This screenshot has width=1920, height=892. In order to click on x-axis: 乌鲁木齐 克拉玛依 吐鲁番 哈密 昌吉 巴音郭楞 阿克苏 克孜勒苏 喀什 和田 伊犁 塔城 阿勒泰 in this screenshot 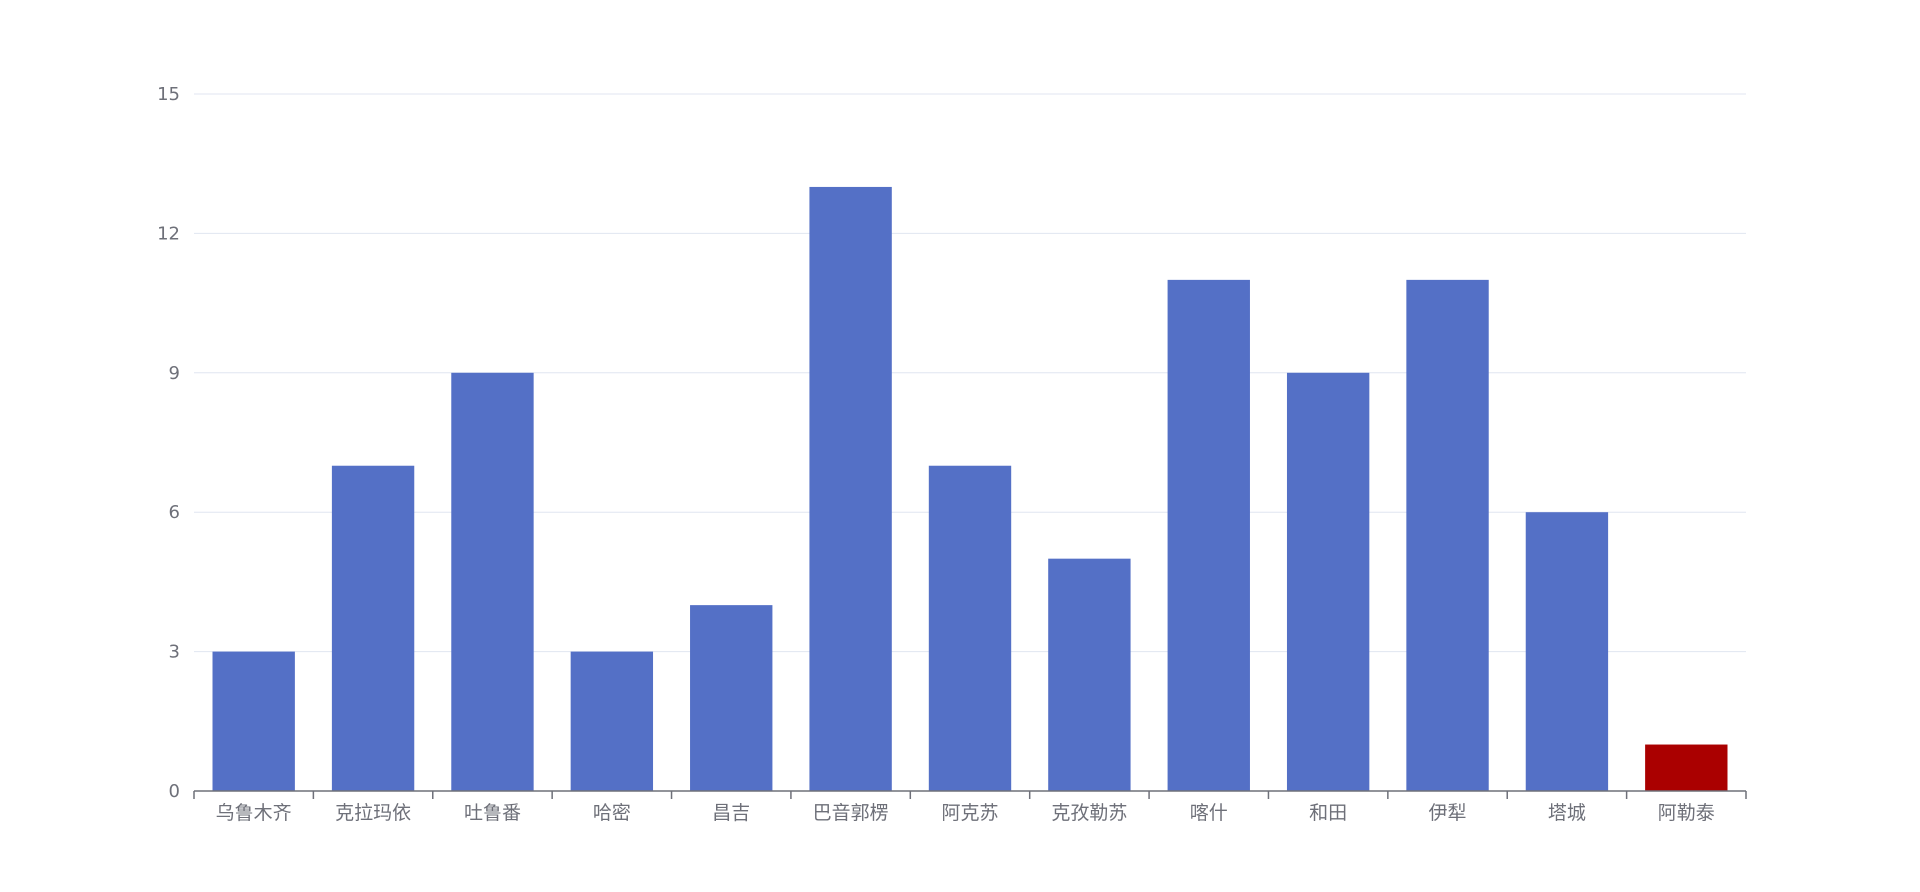, I will do `click(970, 807)`.